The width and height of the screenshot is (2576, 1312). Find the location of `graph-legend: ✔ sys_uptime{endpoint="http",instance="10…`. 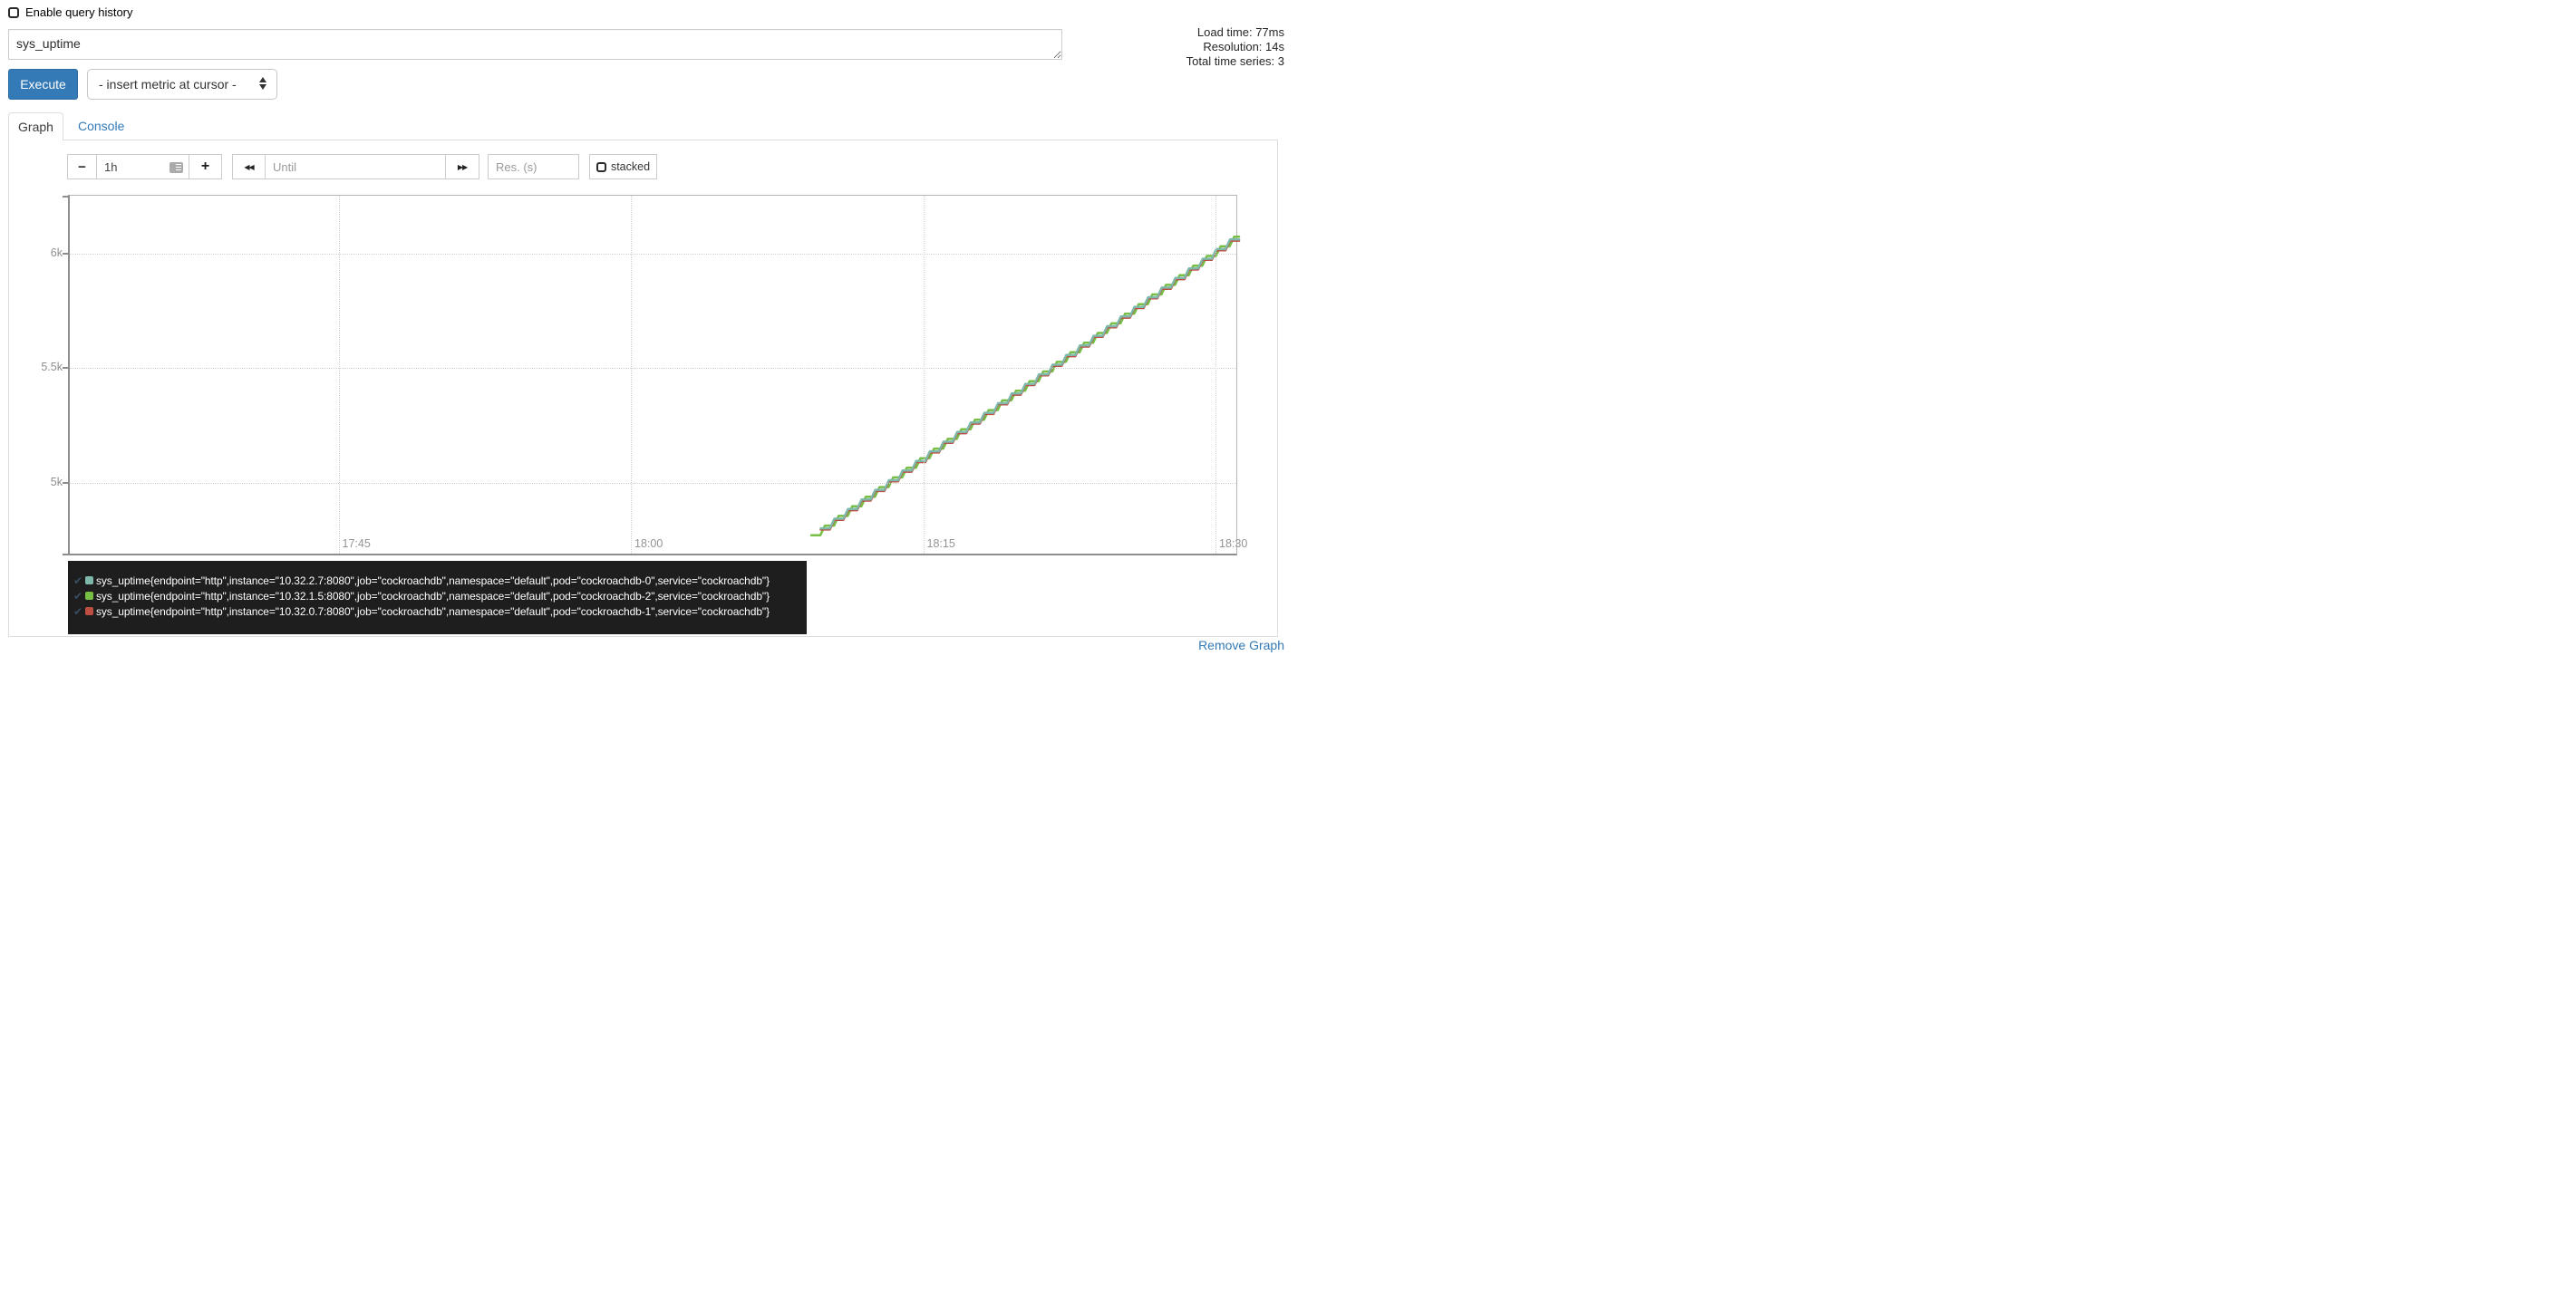

graph-legend: ✔ sys_uptime{endpoint="http",instance="10… is located at coordinates (437, 598).